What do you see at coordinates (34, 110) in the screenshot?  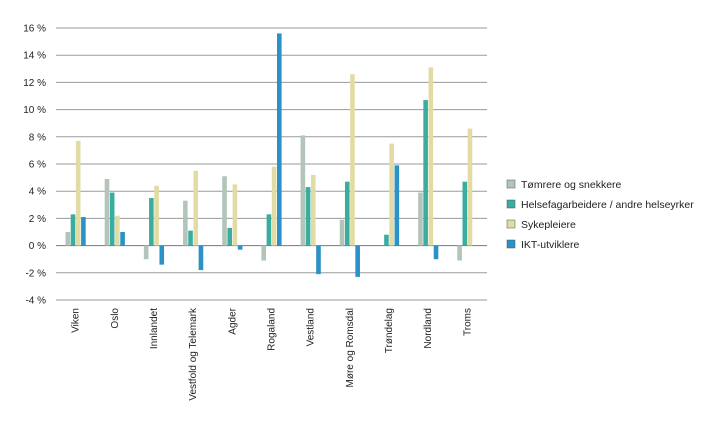 I see `y-tick-label: 10 %` at bounding box center [34, 110].